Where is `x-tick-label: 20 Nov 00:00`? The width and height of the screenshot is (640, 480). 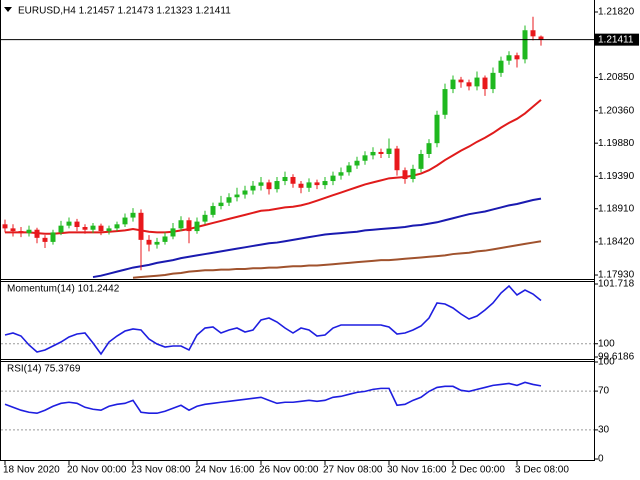 x-tick-label: 20 Nov 00:00 is located at coordinates (97, 470).